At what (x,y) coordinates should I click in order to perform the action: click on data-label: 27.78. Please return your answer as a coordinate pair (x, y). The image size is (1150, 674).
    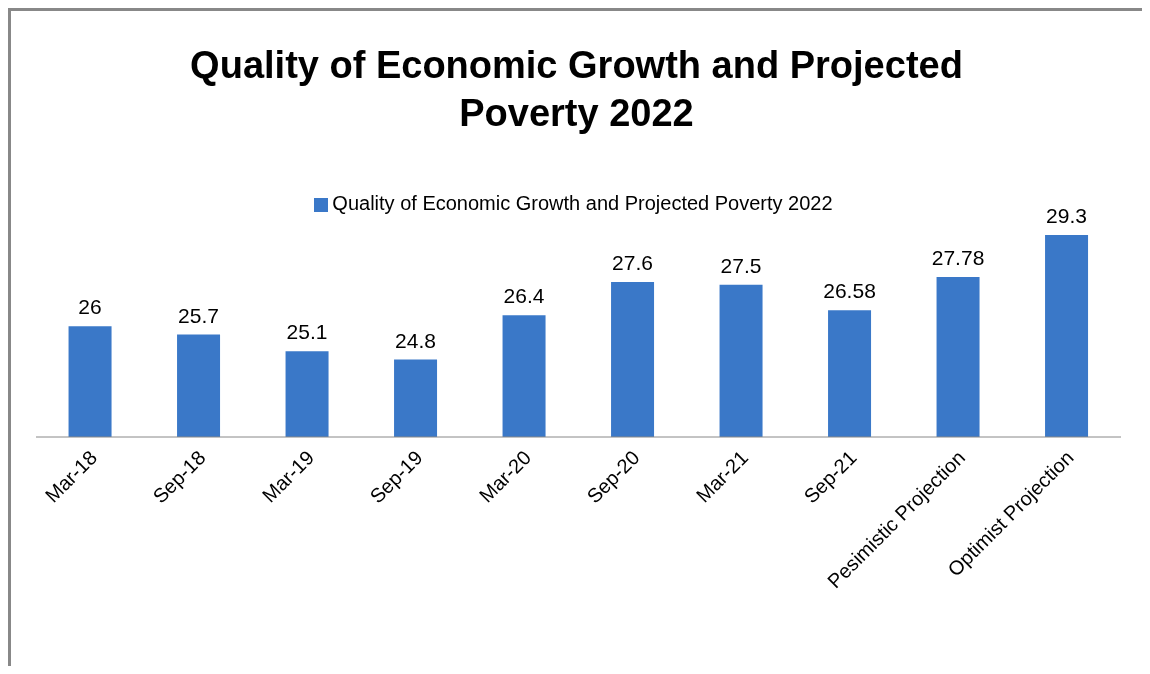
    Looking at the image, I should click on (958, 258).